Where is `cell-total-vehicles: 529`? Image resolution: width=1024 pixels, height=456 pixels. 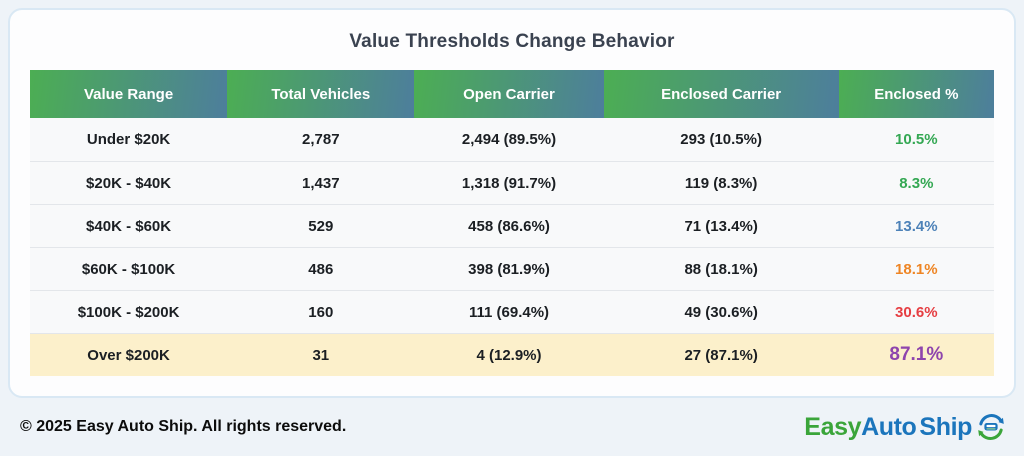 cell-total-vehicles: 529 is located at coordinates (321, 226).